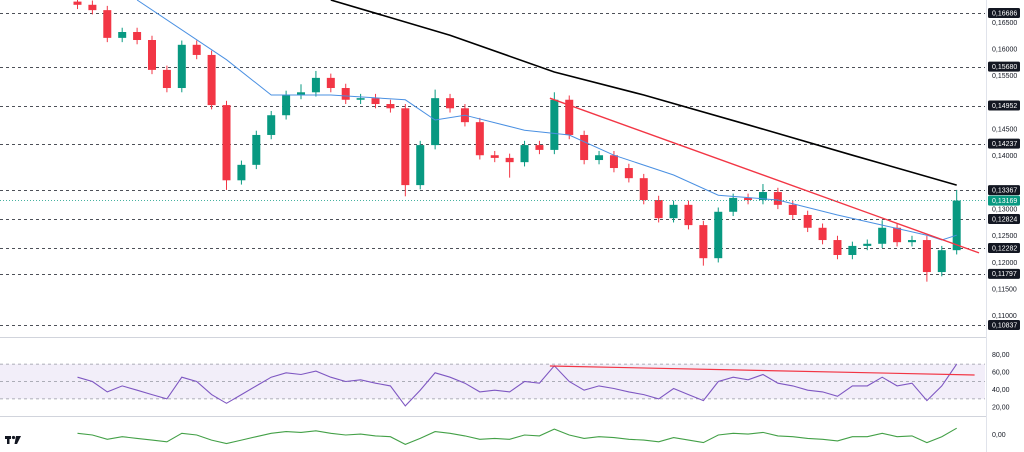  I want to click on last-price-label: 0,13169, so click(1004, 201).